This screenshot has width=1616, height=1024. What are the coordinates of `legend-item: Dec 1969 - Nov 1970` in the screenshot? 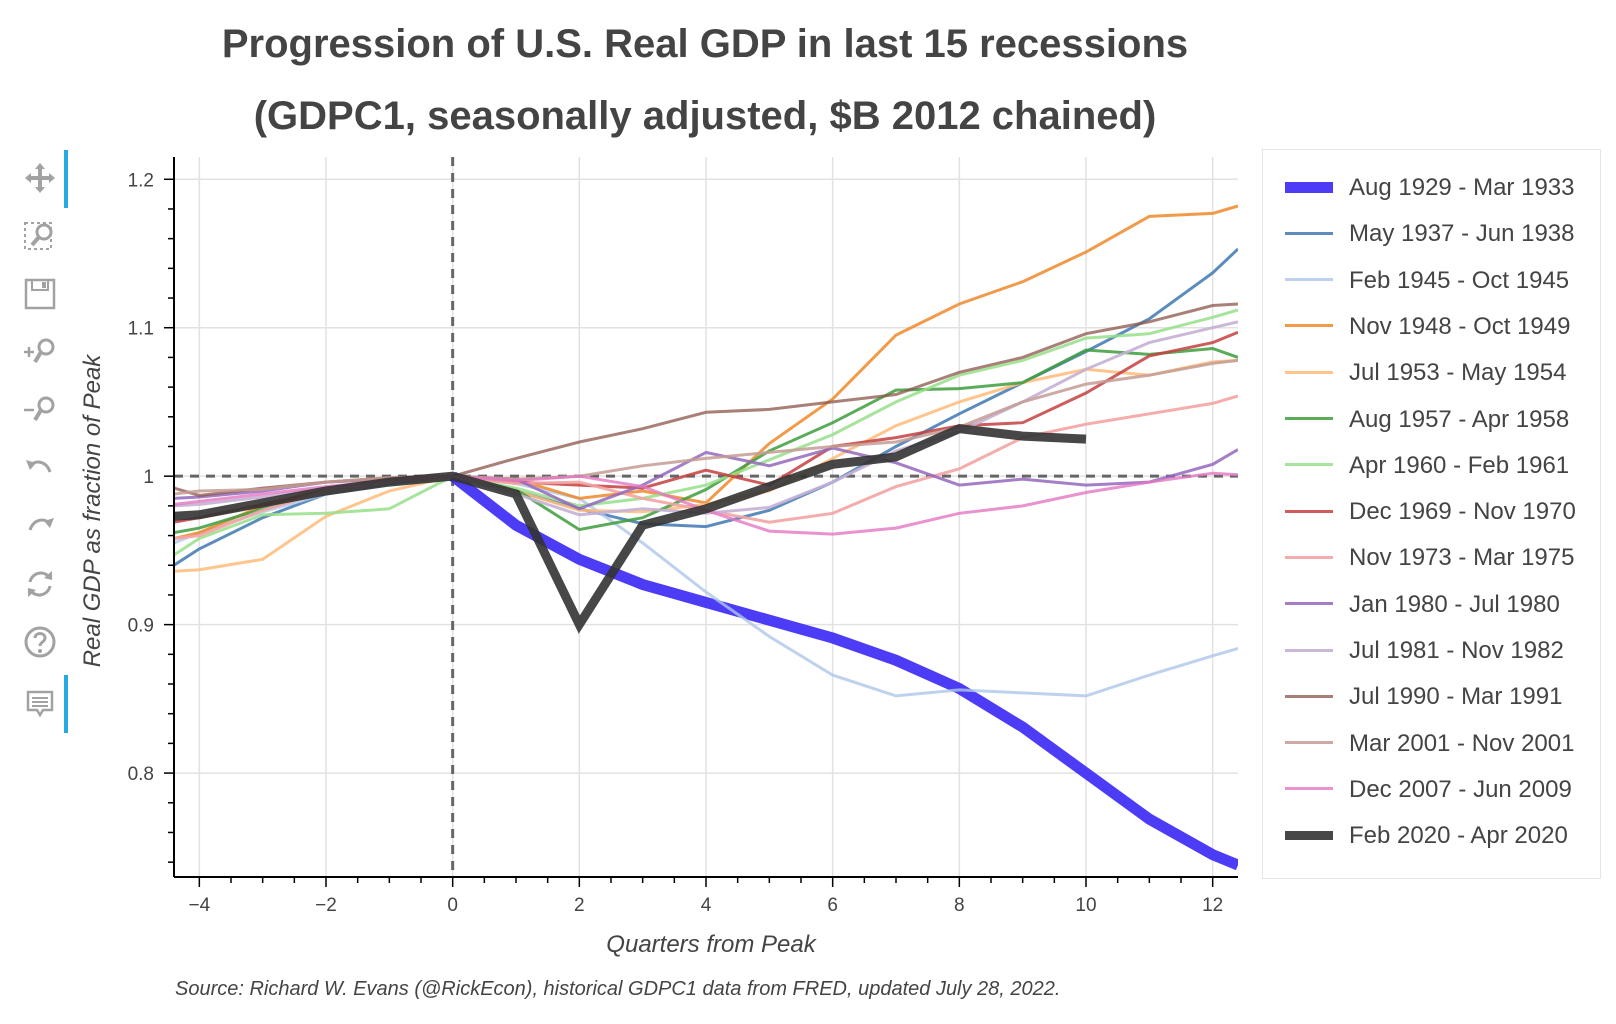 It's located at (1431, 512).